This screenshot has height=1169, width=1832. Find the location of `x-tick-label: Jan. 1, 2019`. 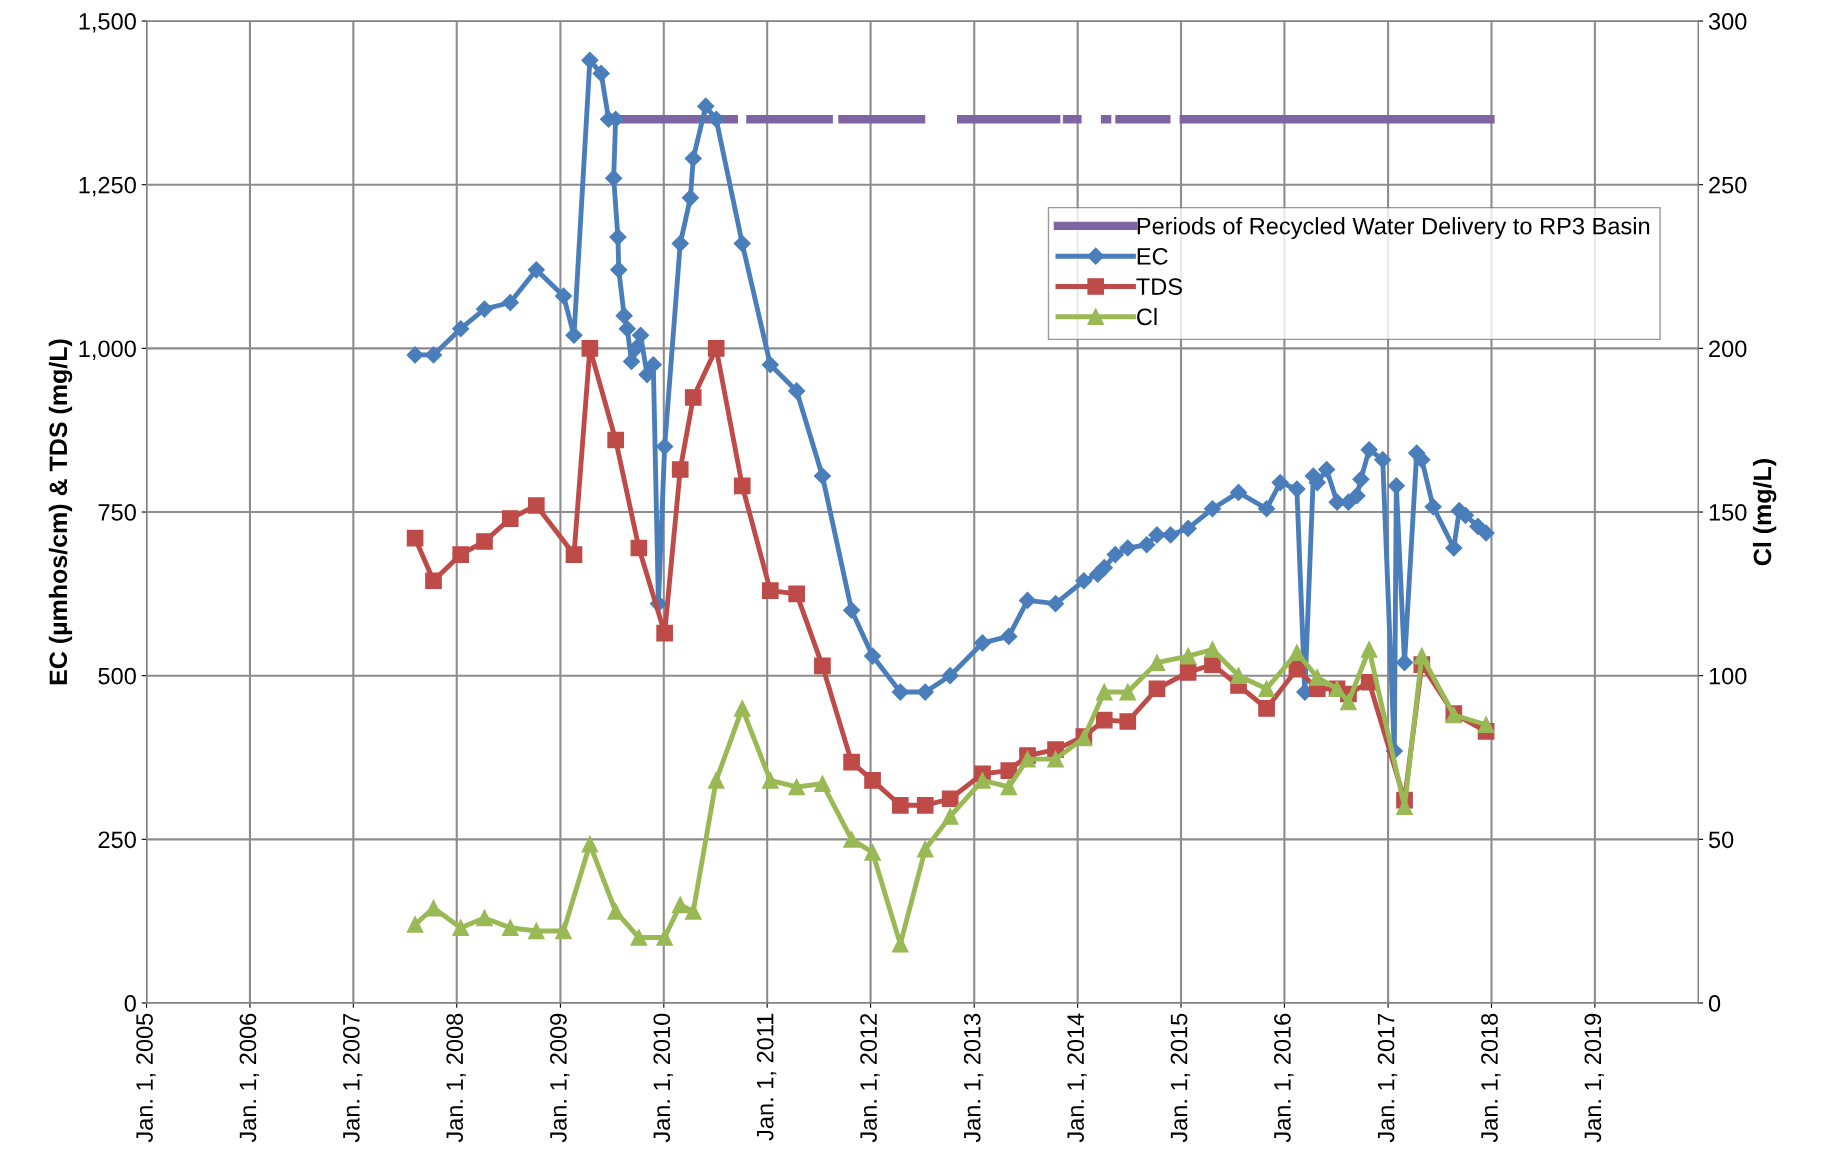

x-tick-label: Jan. 1, 2019 is located at coordinates (1594, 1078).